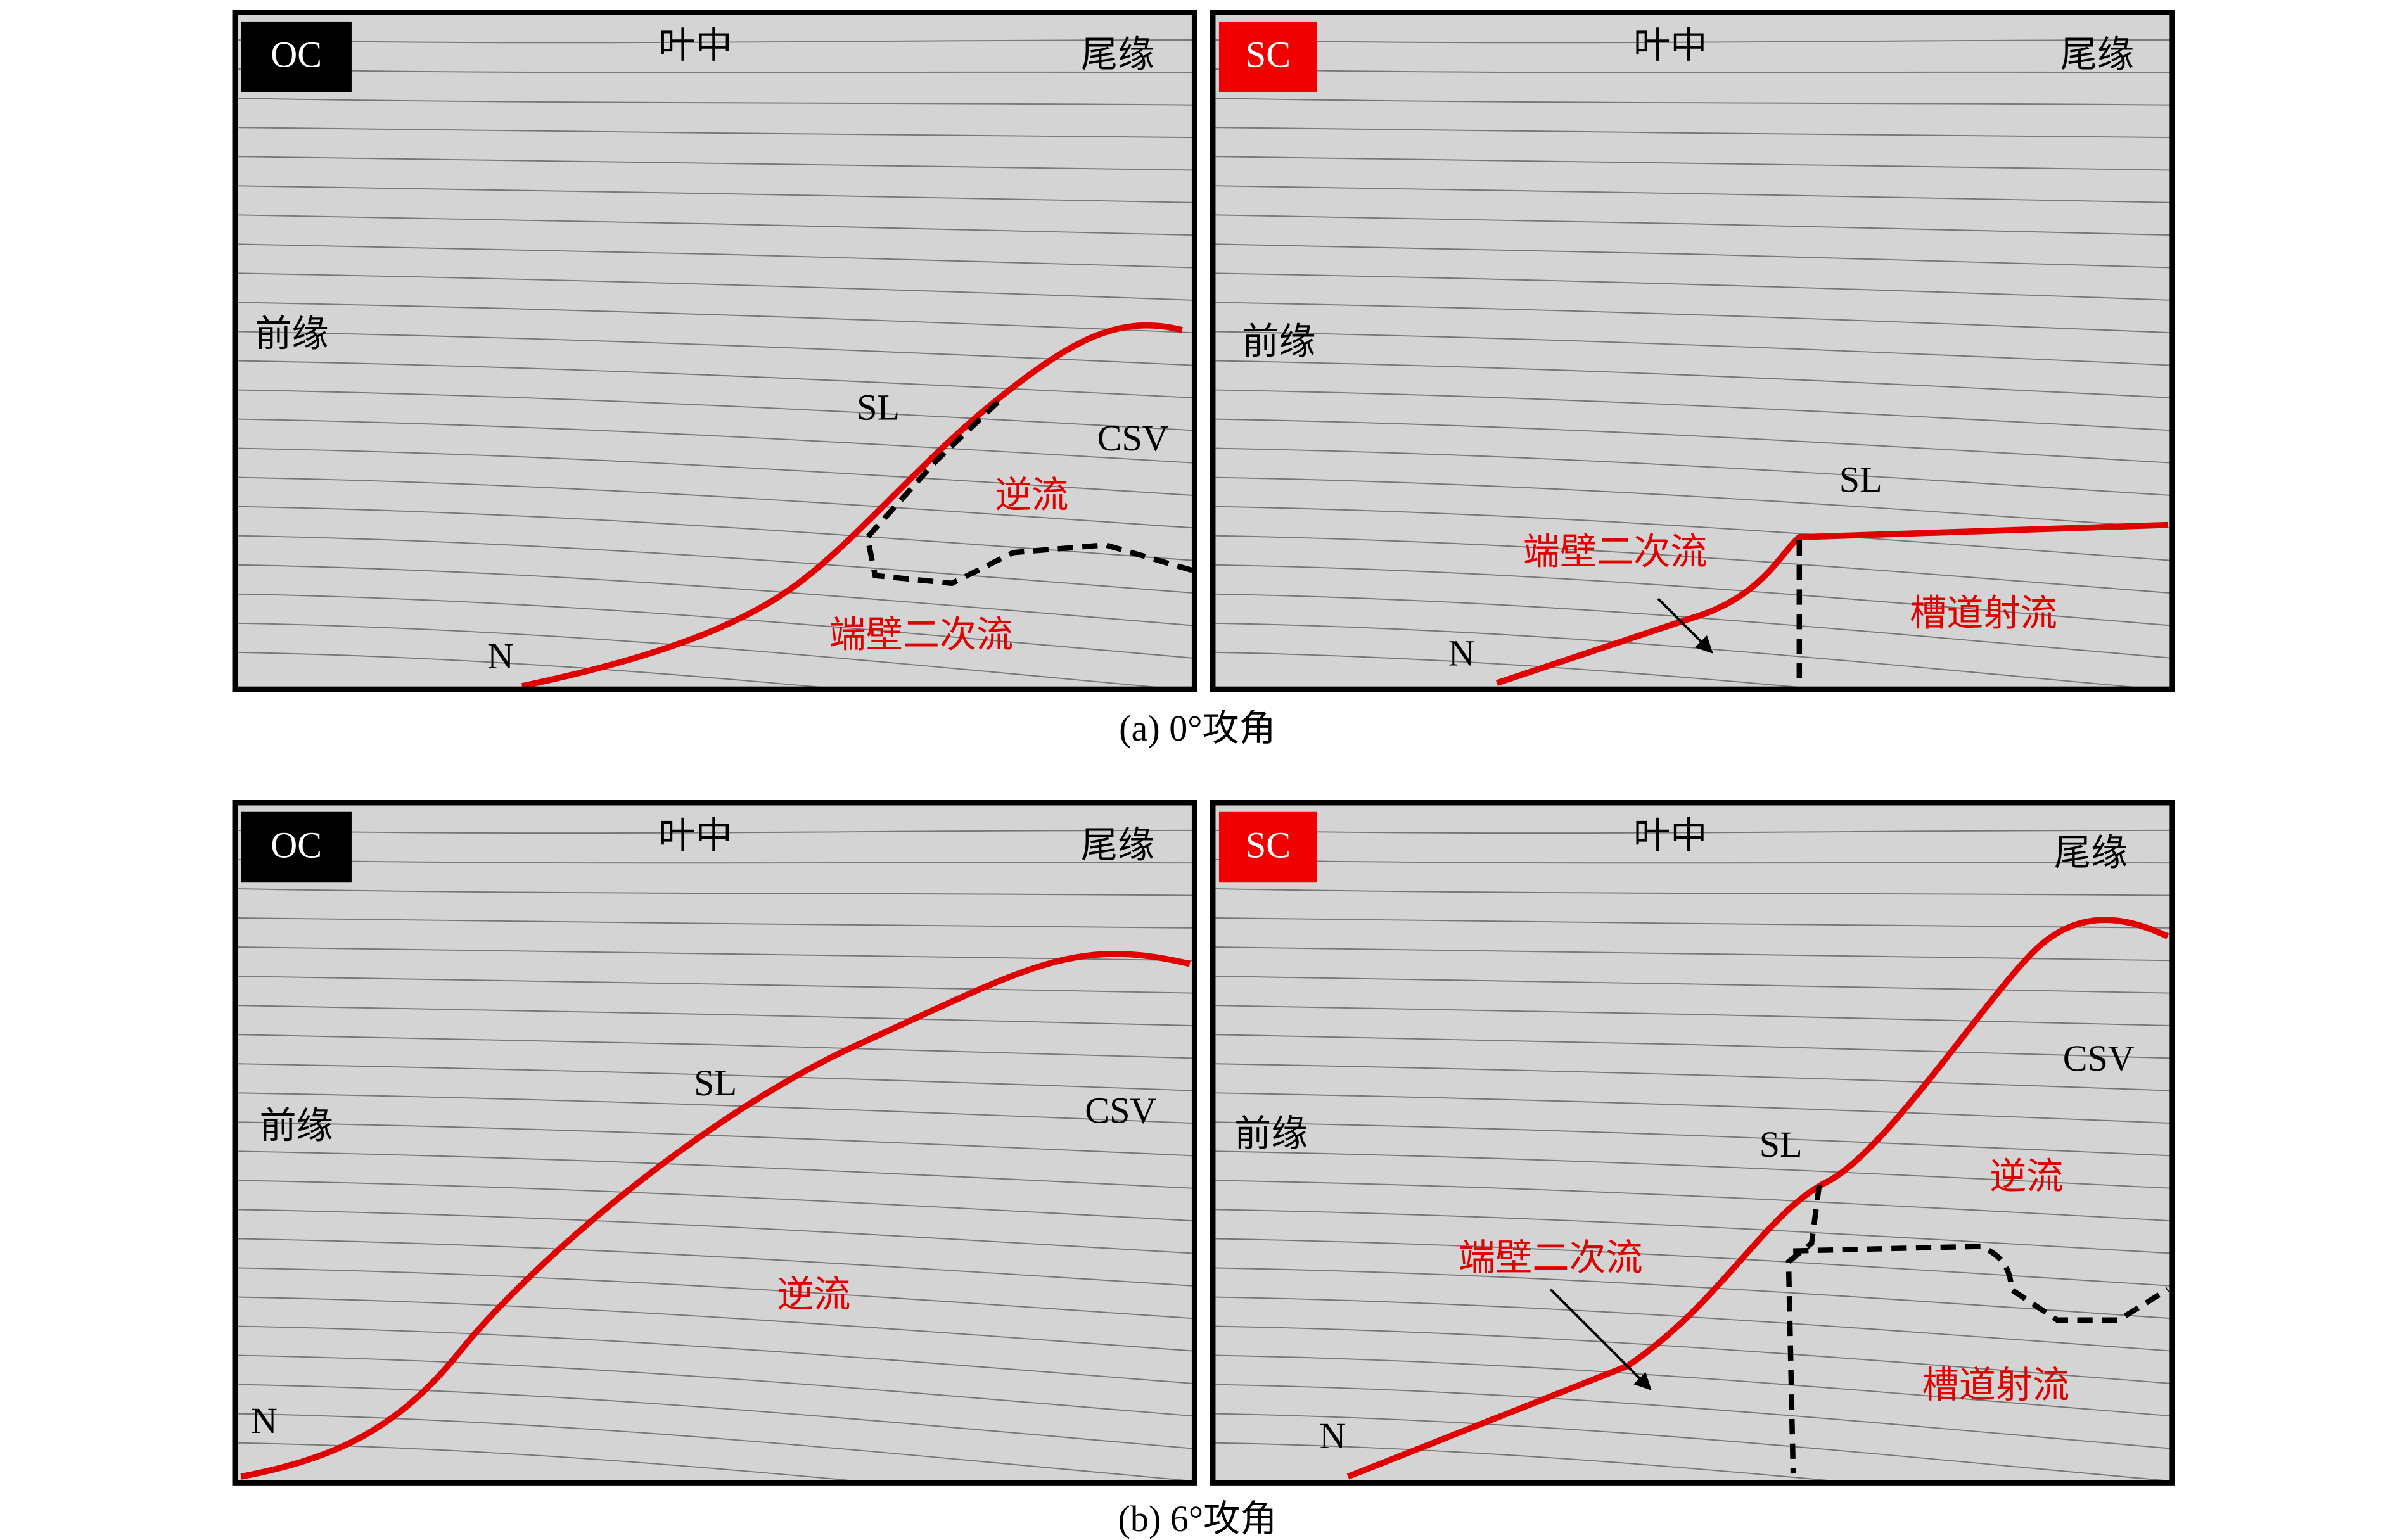 The height and width of the screenshot is (1540, 2395). What do you see at coordinates (1120, 1110) in the screenshot?
I see `label-vortex: CSV` at bounding box center [1120, 1110].